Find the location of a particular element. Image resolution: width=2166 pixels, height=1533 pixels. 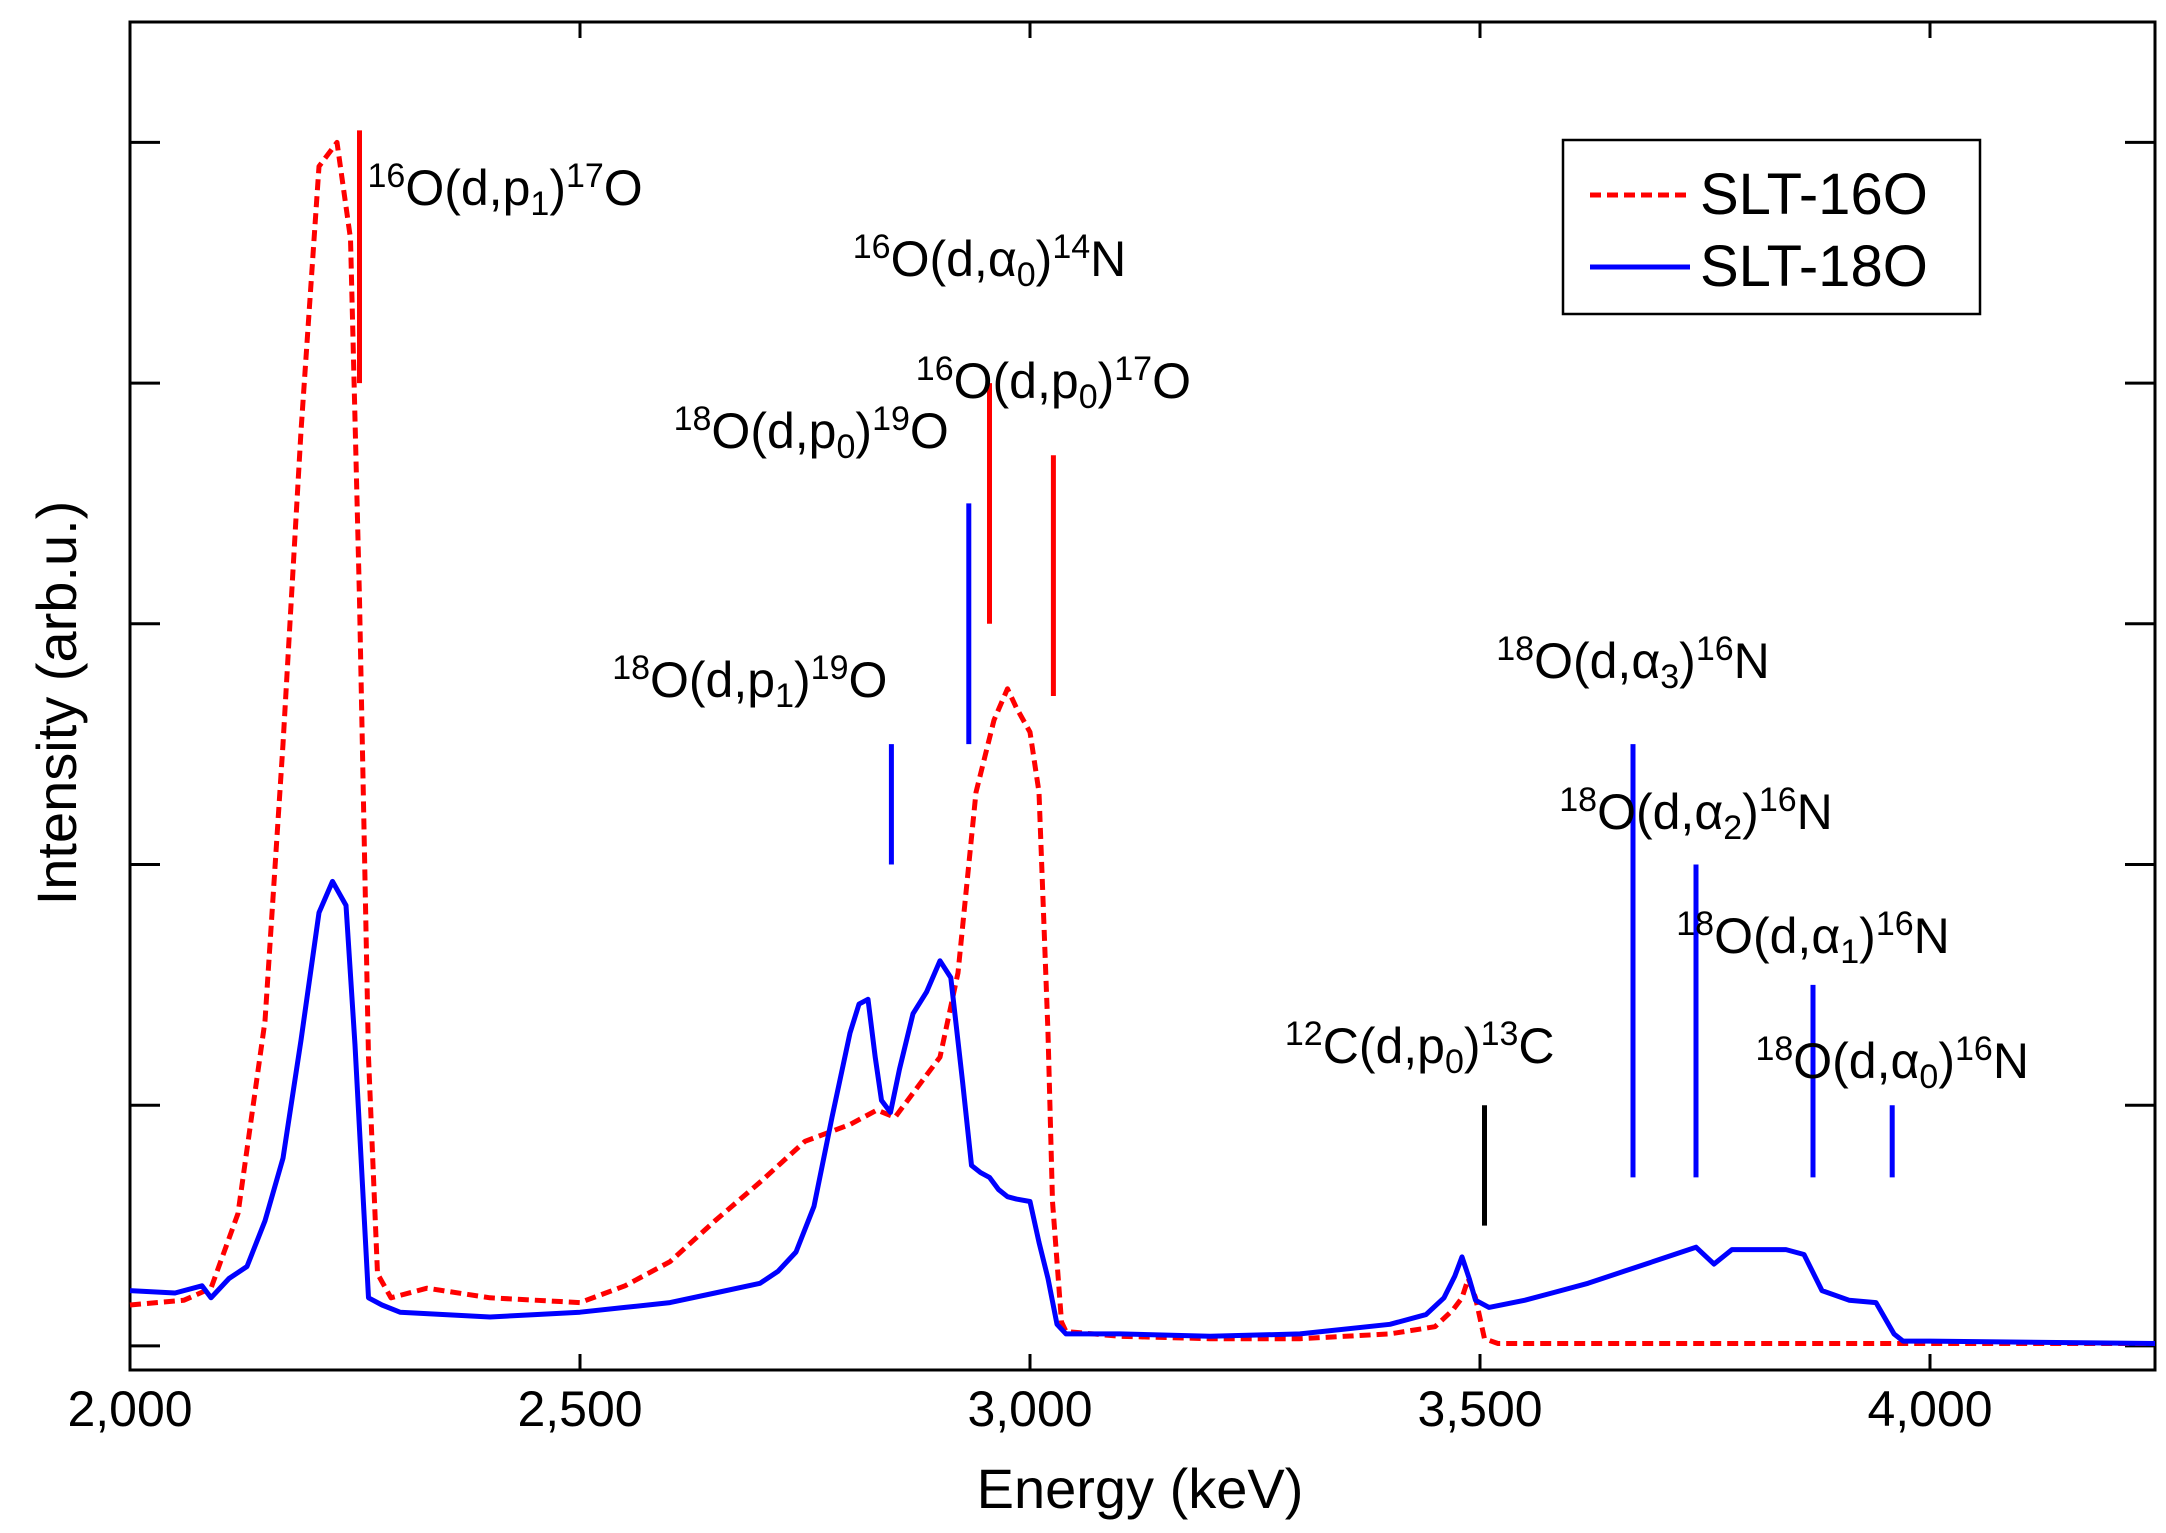

x-tick-label: 3,500 is located at coordinates (1479, 1409).